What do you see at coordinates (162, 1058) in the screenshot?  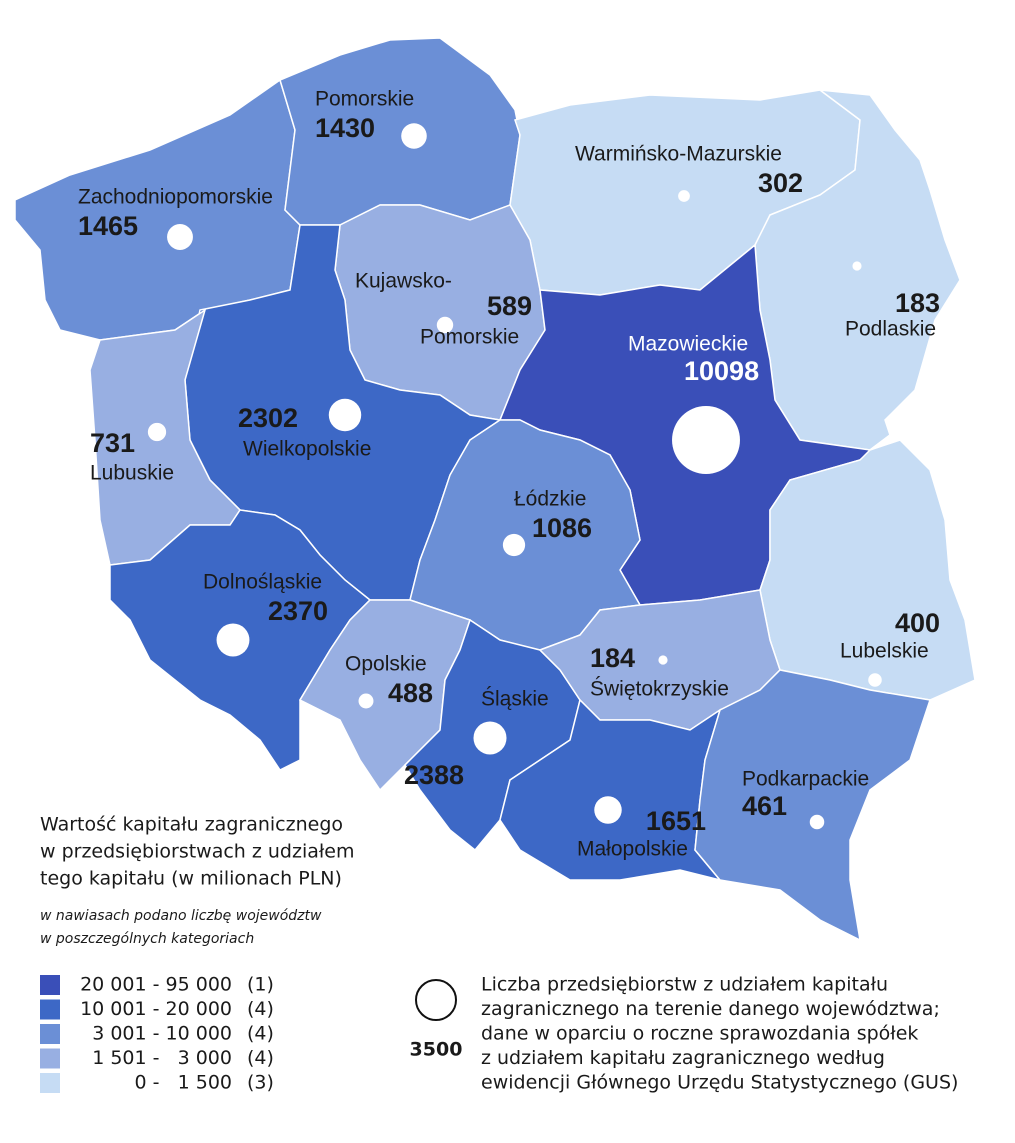 I see `legend-range: 1 501 - 3 000` at bounding box center [162, 1058].